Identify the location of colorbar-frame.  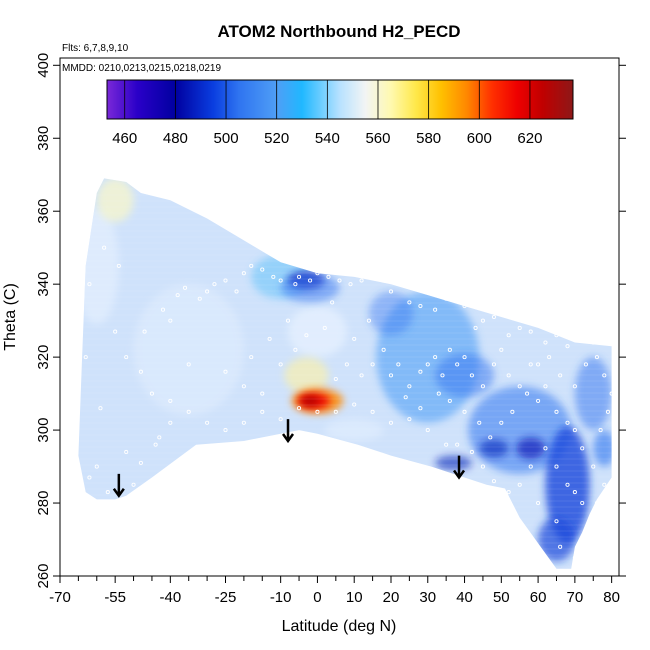
(340, 99).